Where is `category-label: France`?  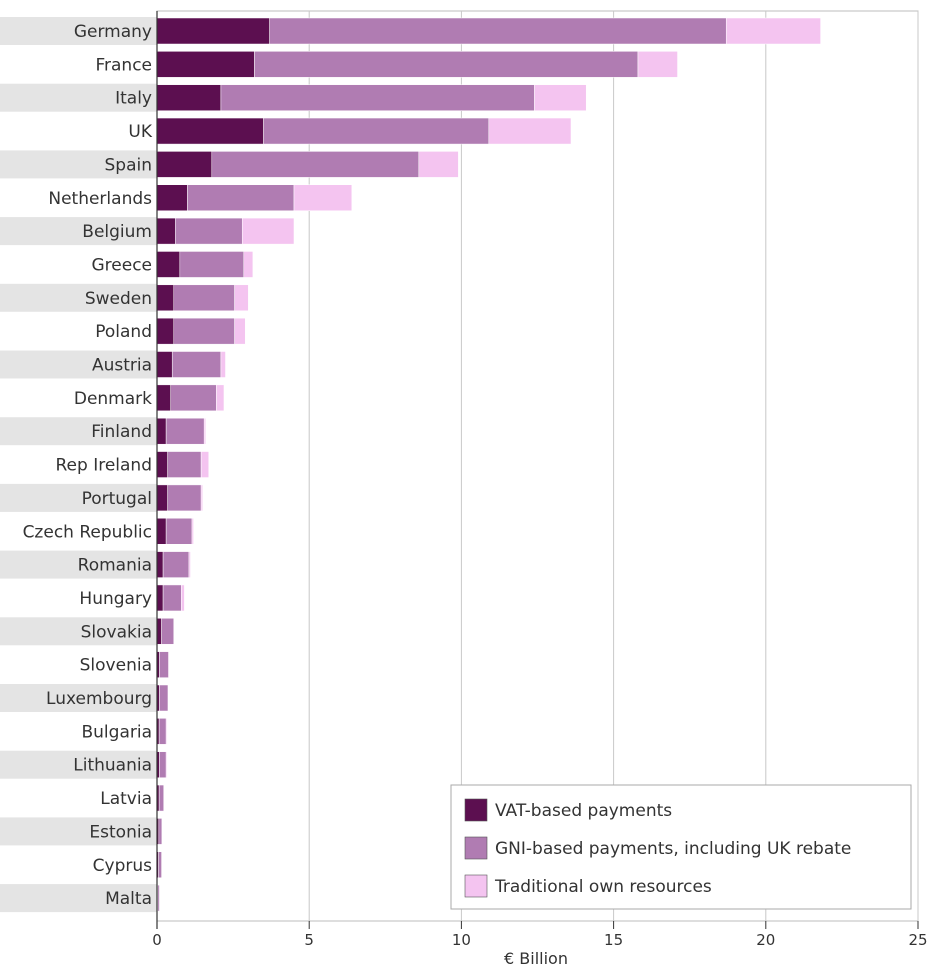
category-label: France is located at coordinates (123, 65).